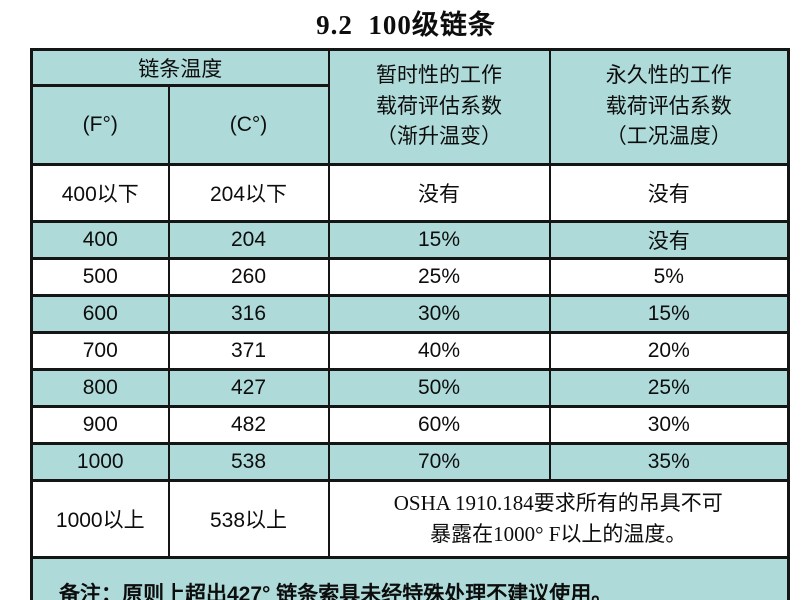 The height and width of the screenshot is (600, 812). What do you see at coordinates (248, 277) in the screenshot?
I see `cell-c: 260` at bounding box center [248, 277].